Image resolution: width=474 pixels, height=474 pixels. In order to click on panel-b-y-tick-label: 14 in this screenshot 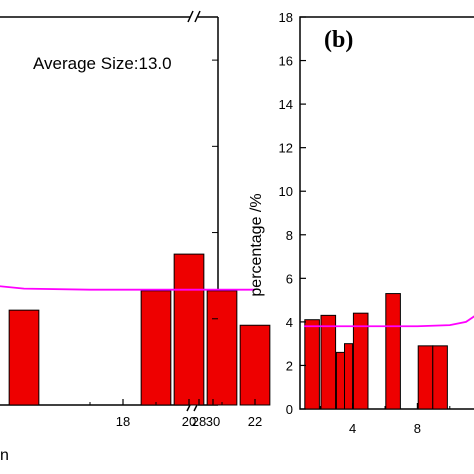, I will do `click(286, 104)`.